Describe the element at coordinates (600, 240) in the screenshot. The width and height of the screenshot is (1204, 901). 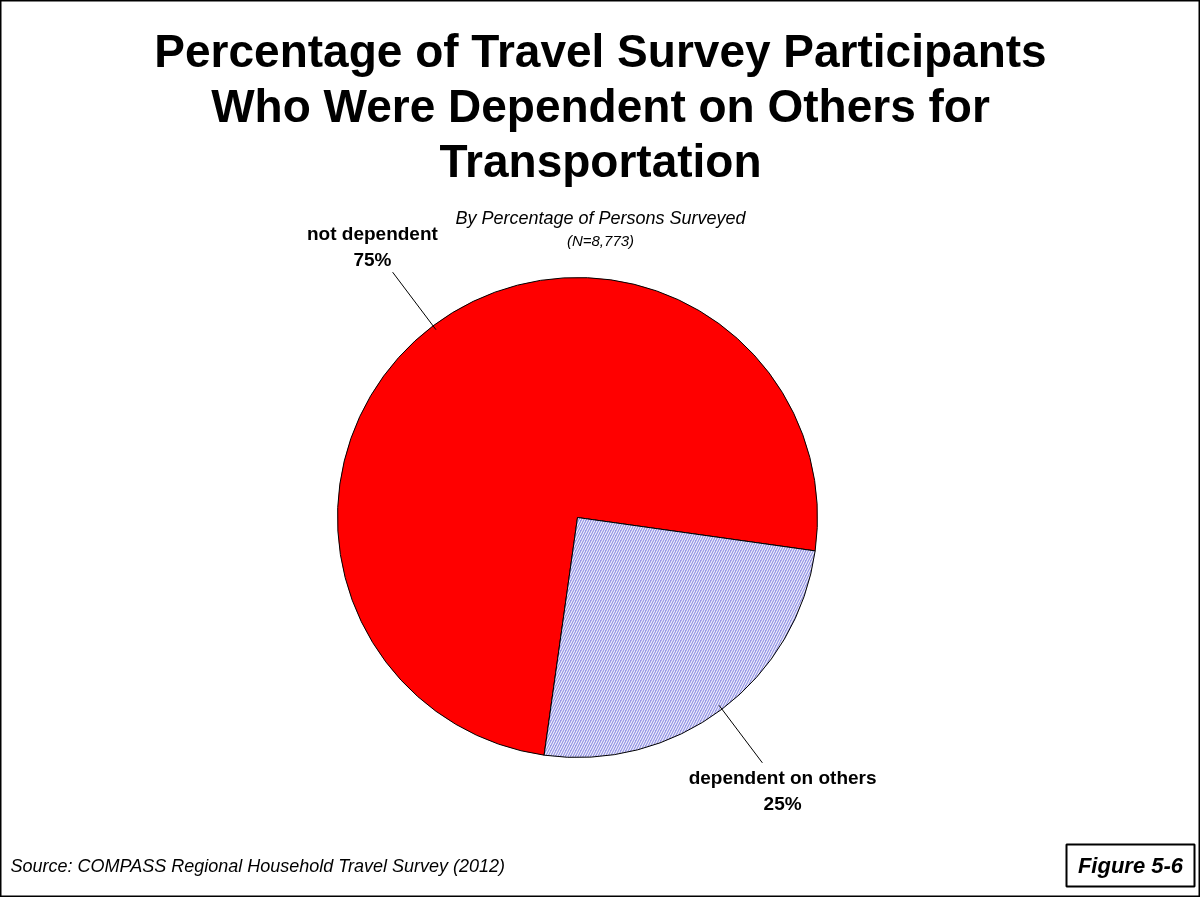
I see `text: (N=8,773)` at that location.